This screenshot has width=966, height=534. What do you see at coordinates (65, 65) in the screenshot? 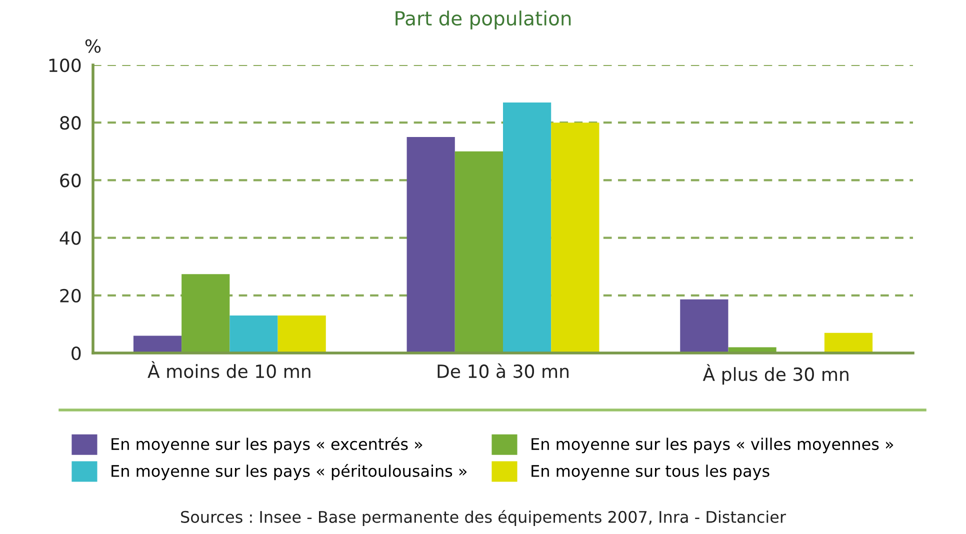
I see `y-tick-label: 100` at bounding box center [65, 65].